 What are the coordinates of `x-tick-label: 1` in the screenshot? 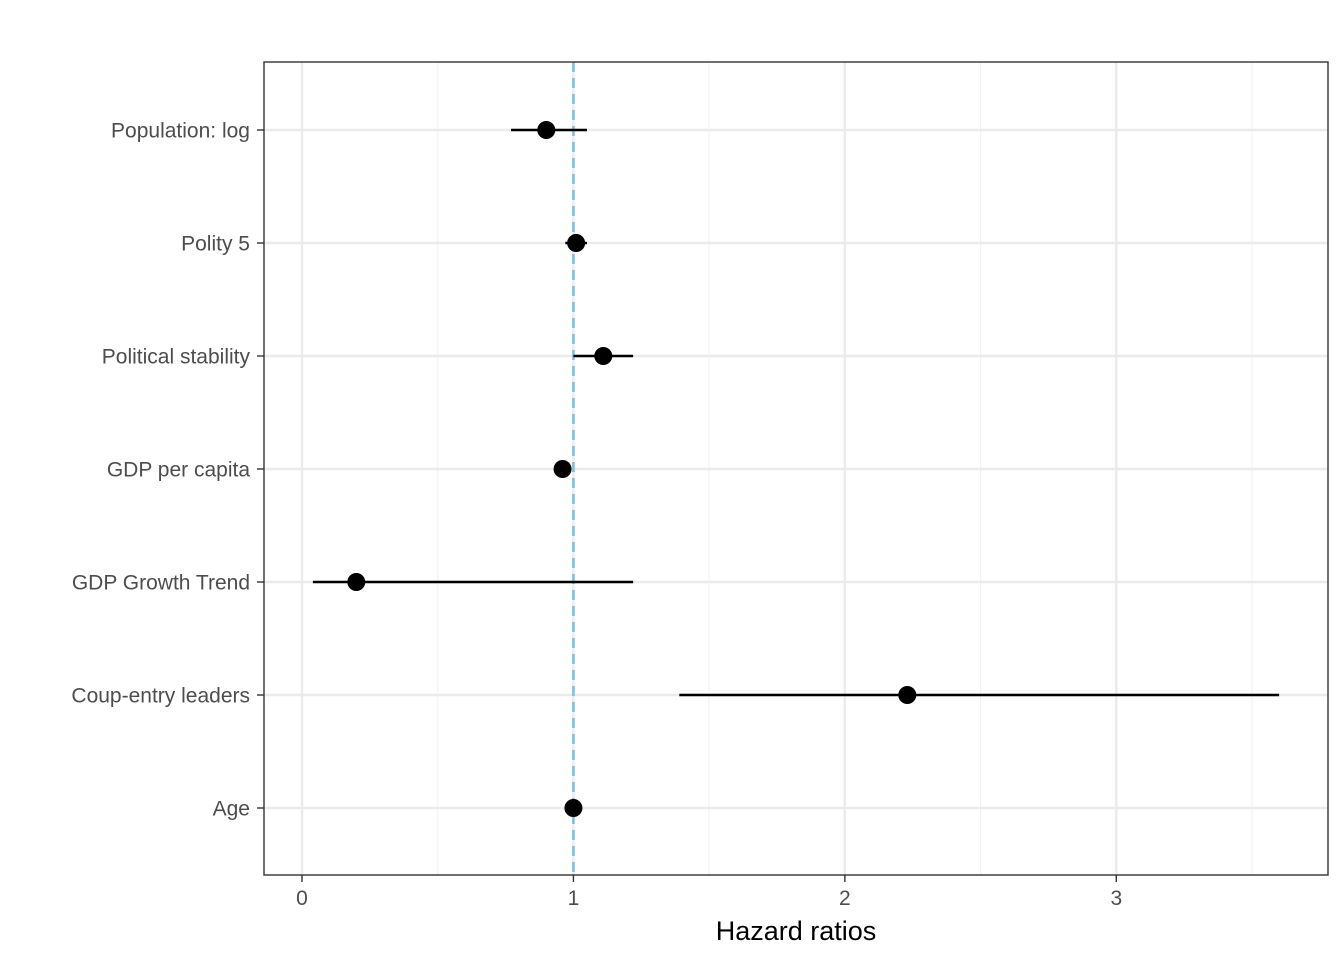 It's located at (574, 898).